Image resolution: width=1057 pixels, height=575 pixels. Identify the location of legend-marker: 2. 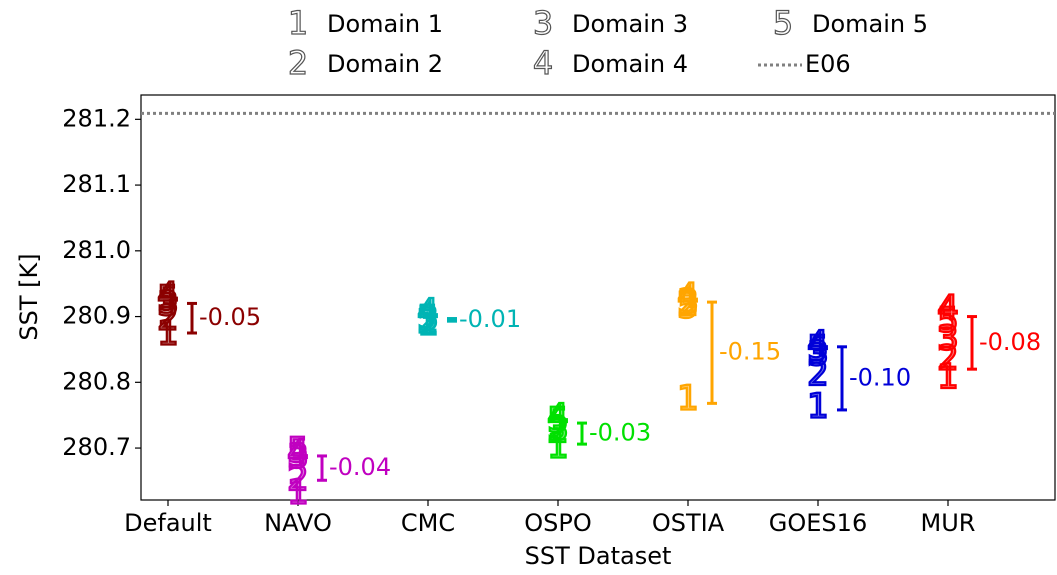
(298, 63).